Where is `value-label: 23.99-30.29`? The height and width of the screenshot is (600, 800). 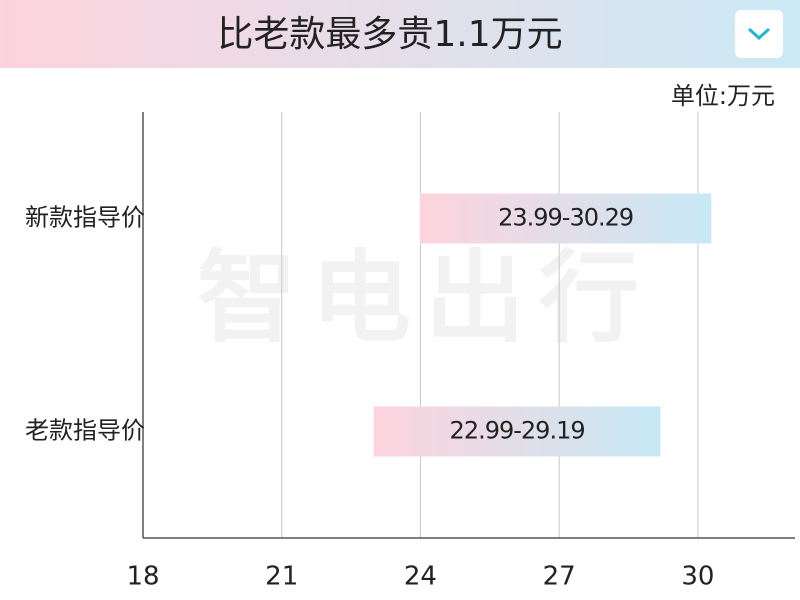 value-label: 23.99-30.29 is located at coordinates (565, 218).